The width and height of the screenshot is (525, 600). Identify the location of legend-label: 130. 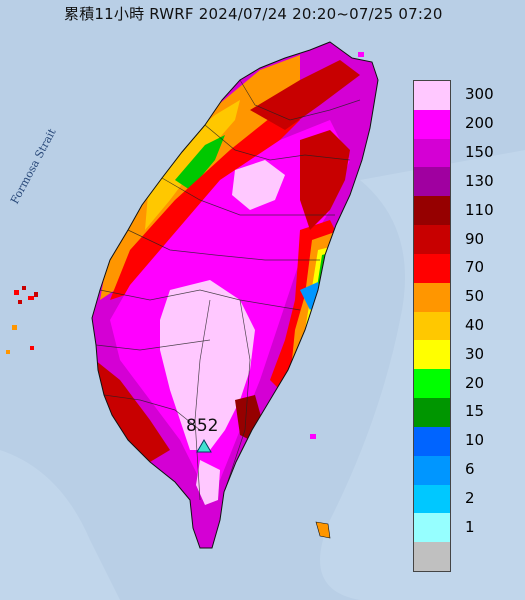
(479, 180).